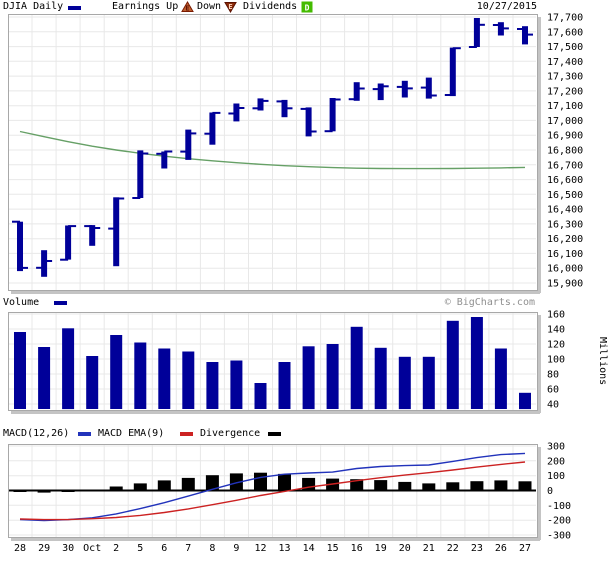 This screenshot has height=564, width=614. I want to click on earnings-up-label: Earnings Up, so click(145, 6).